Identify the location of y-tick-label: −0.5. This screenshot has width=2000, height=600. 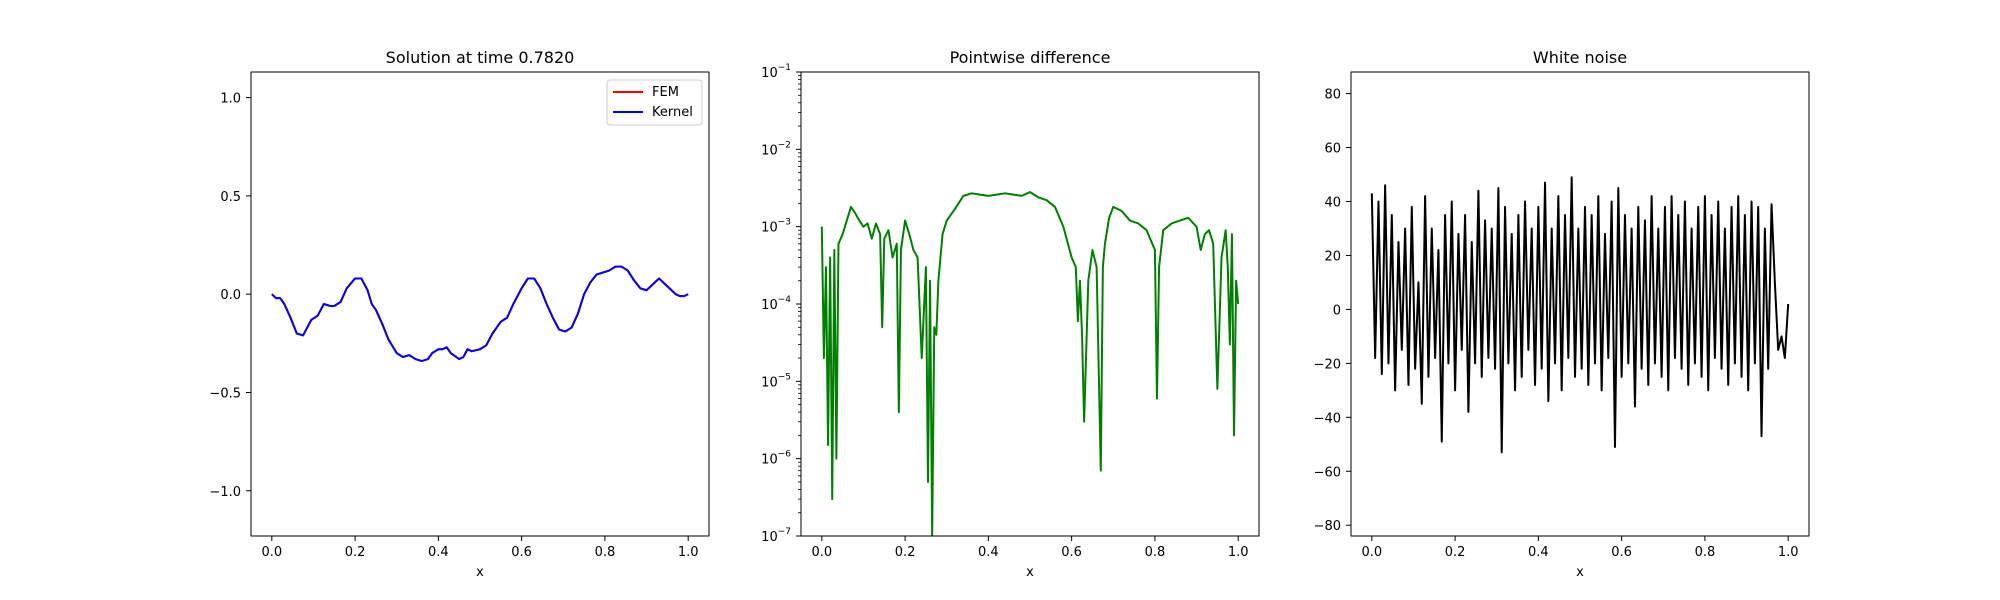
(225, 393).